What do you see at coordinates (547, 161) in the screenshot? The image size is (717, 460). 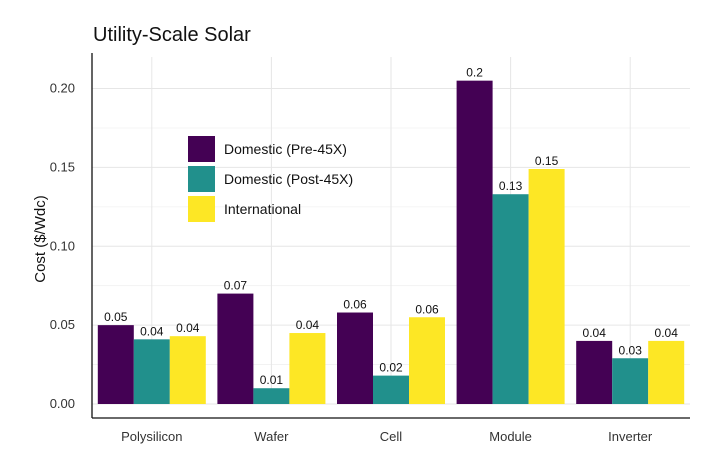 I see `data-label: 0.15` at bounding box center [547, 161].